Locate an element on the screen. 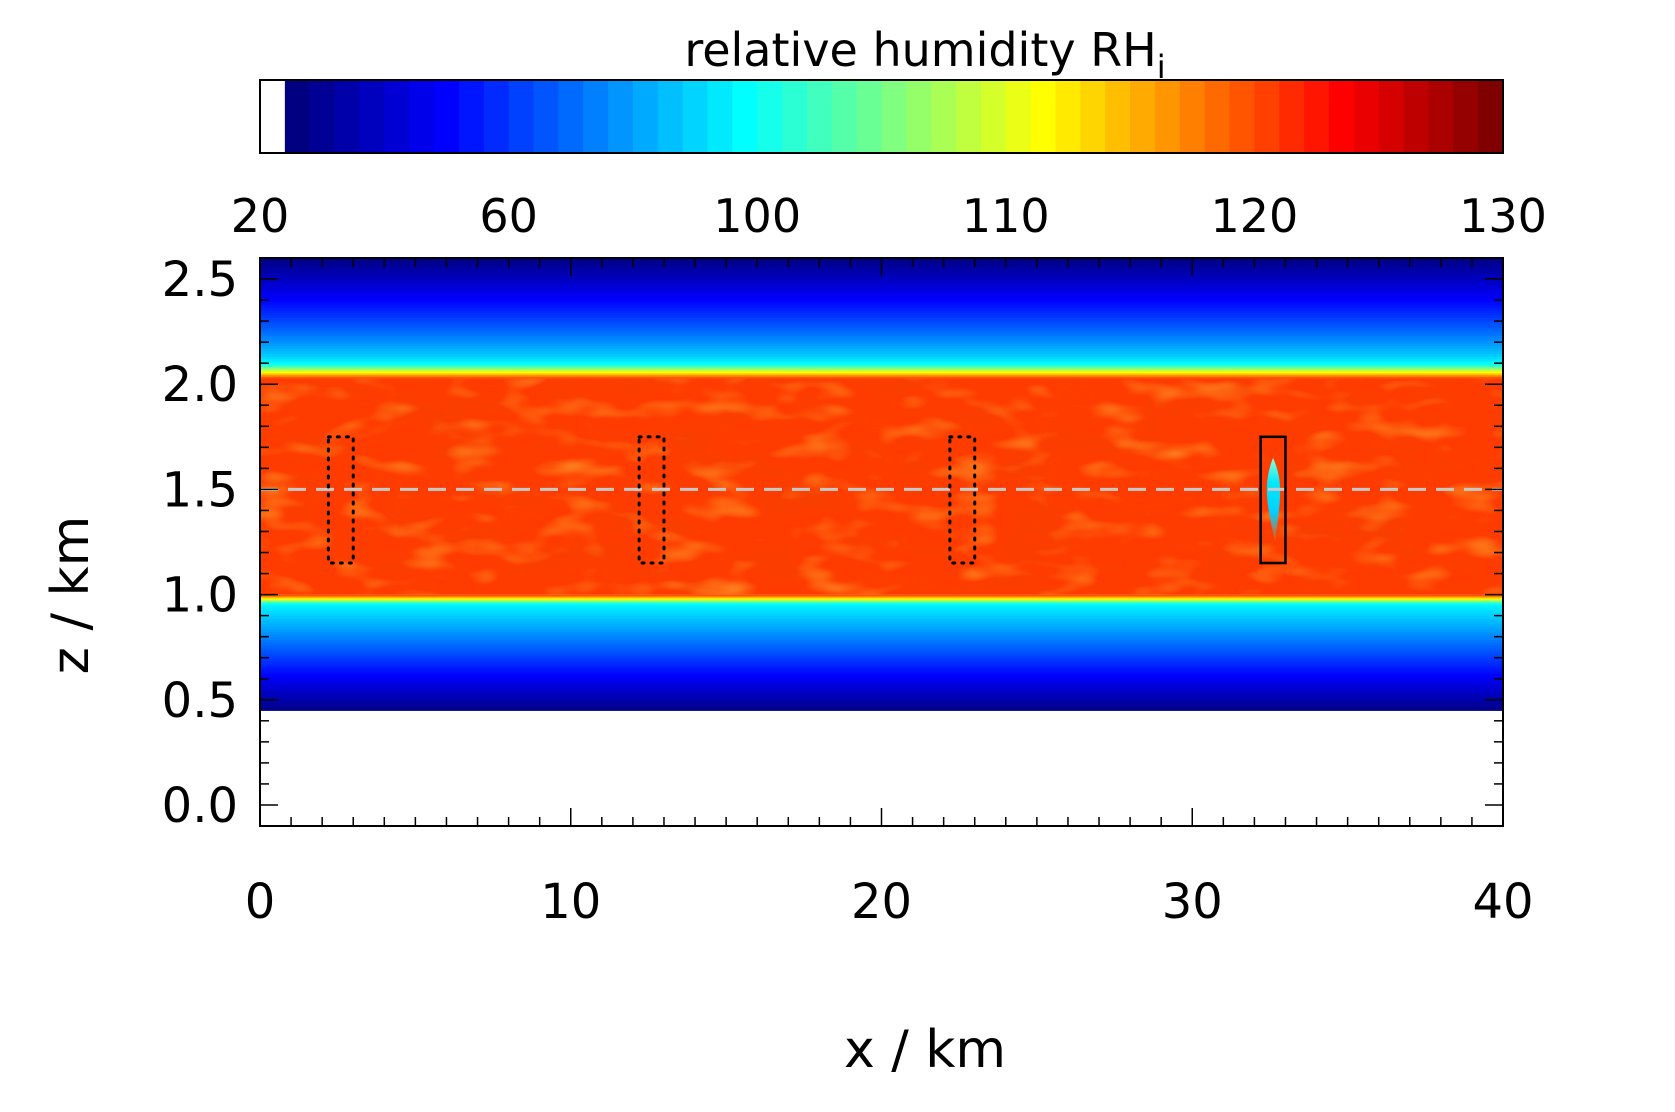  overlays is located at coordinates (881, 500).